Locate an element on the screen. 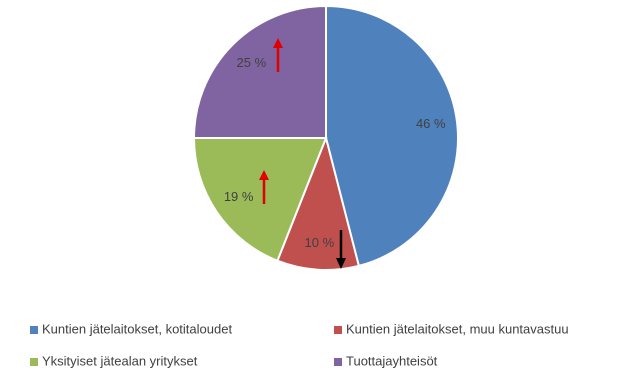 The height and width of the screenshot is (386, 640). data-label: 25 % is located at coordinates (252, 62).